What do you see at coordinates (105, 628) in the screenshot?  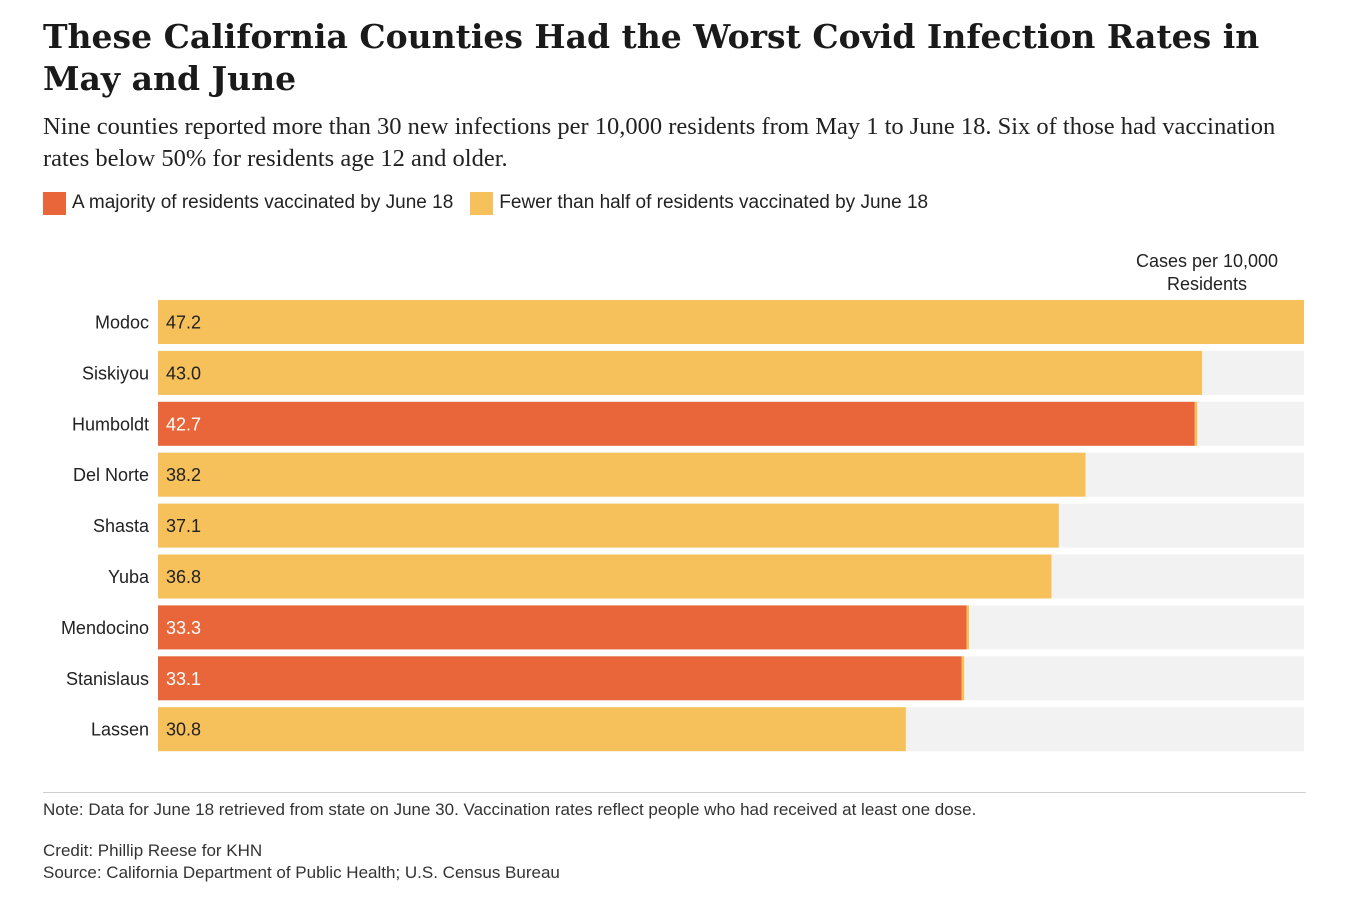 I see `category-label: Mendocino` at bounding box center [105, 628].